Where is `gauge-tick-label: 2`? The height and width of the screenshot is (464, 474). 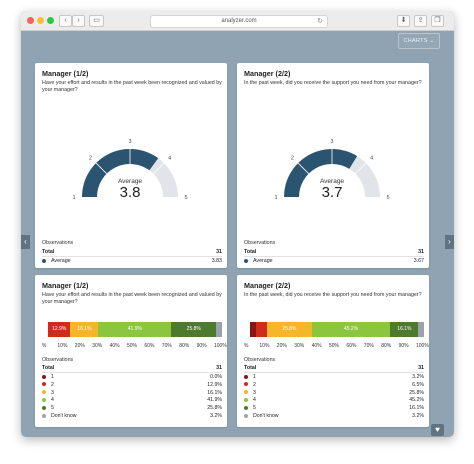
gauge-tick-label: 2 is located at coordinates (90, 158).